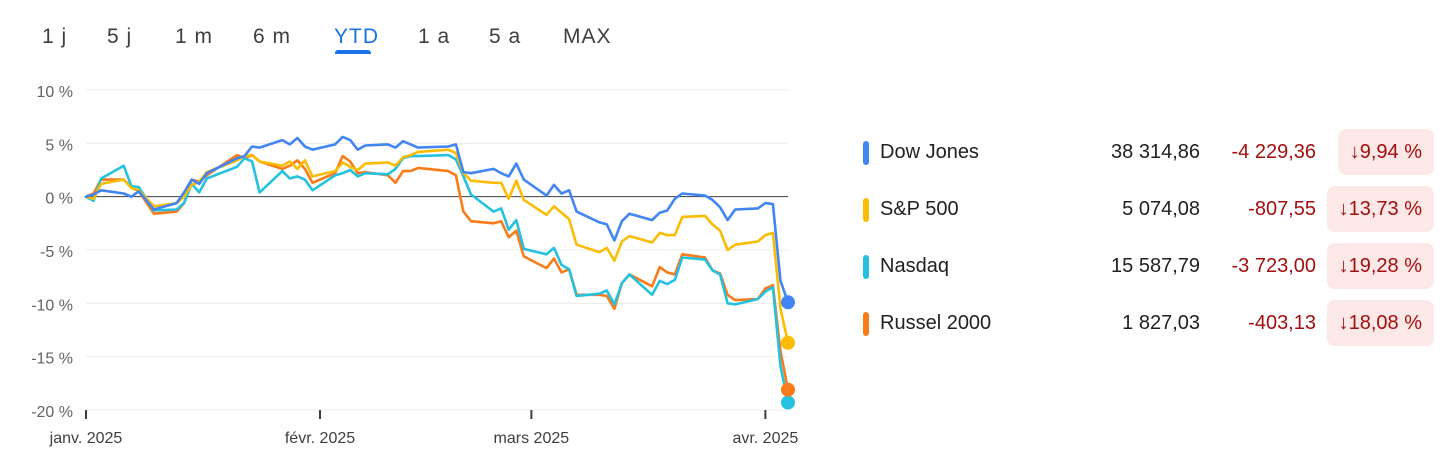 The height and width of the screenshot is (474, 1456). I want to click on y-tick-label: -20 %, so click(52, 412).